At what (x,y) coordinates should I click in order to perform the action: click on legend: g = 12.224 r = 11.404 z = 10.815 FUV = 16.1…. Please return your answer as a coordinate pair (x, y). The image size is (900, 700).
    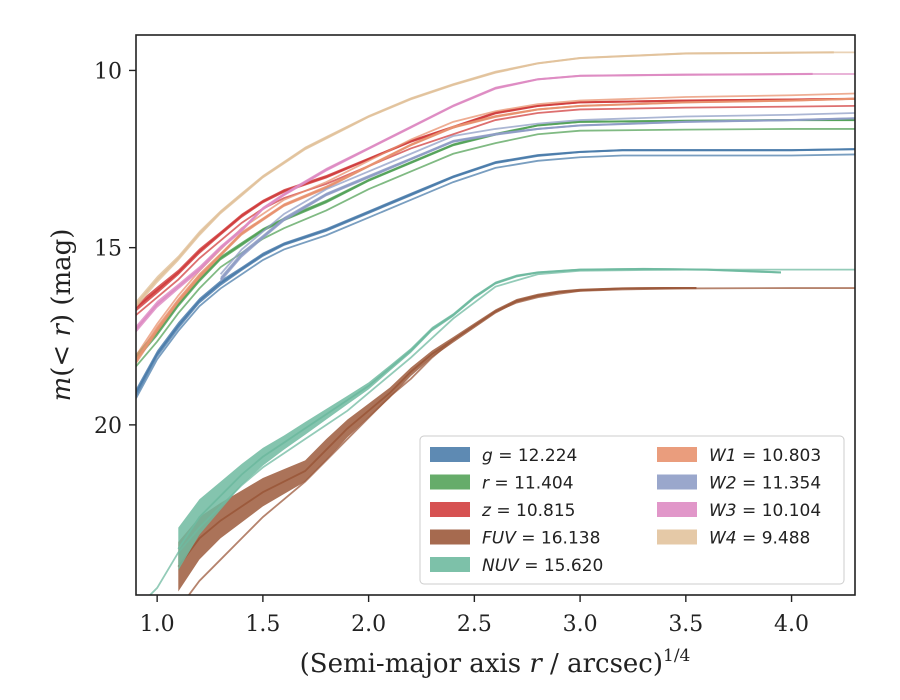
    Looking at the image, I should click on (632, 510).